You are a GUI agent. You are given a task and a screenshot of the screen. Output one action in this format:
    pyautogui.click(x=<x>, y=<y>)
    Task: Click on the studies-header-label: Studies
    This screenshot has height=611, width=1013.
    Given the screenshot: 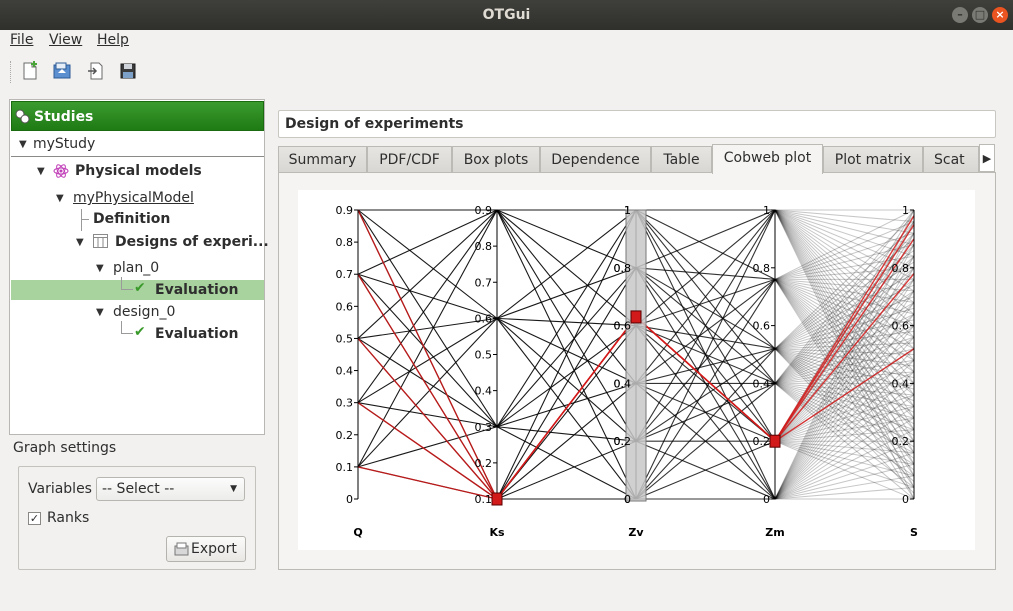 What is the action you would take?
    pyautogui.click(x=64, y=117)
    